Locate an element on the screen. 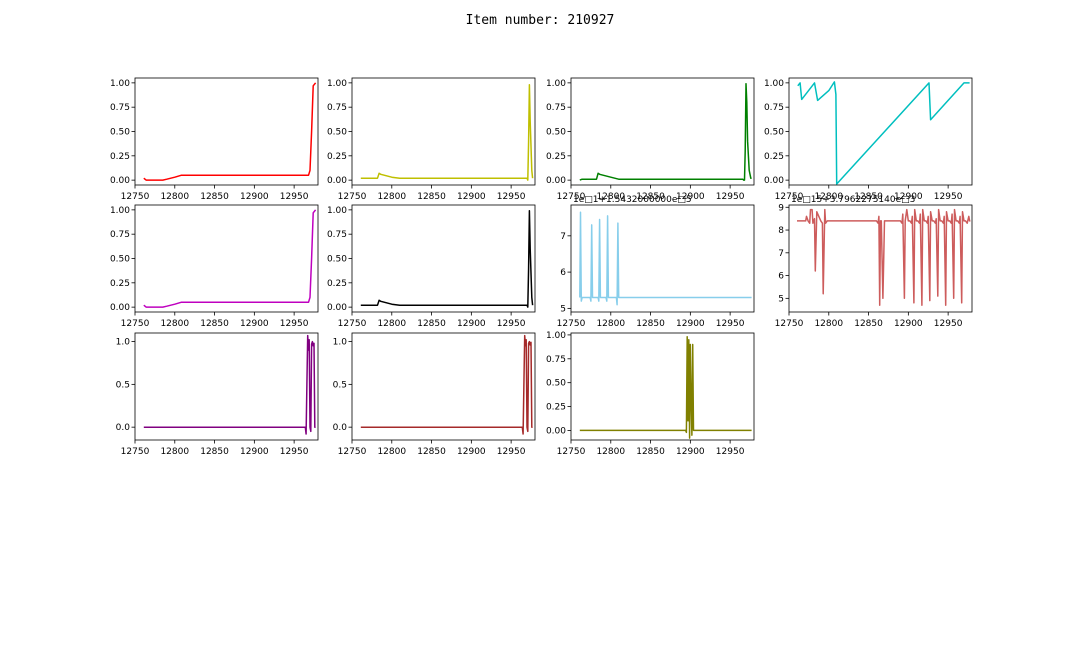 The width and height of the screenshot is (1080, 648). y-tick-label: 6 is located at coordinates (563, 273).